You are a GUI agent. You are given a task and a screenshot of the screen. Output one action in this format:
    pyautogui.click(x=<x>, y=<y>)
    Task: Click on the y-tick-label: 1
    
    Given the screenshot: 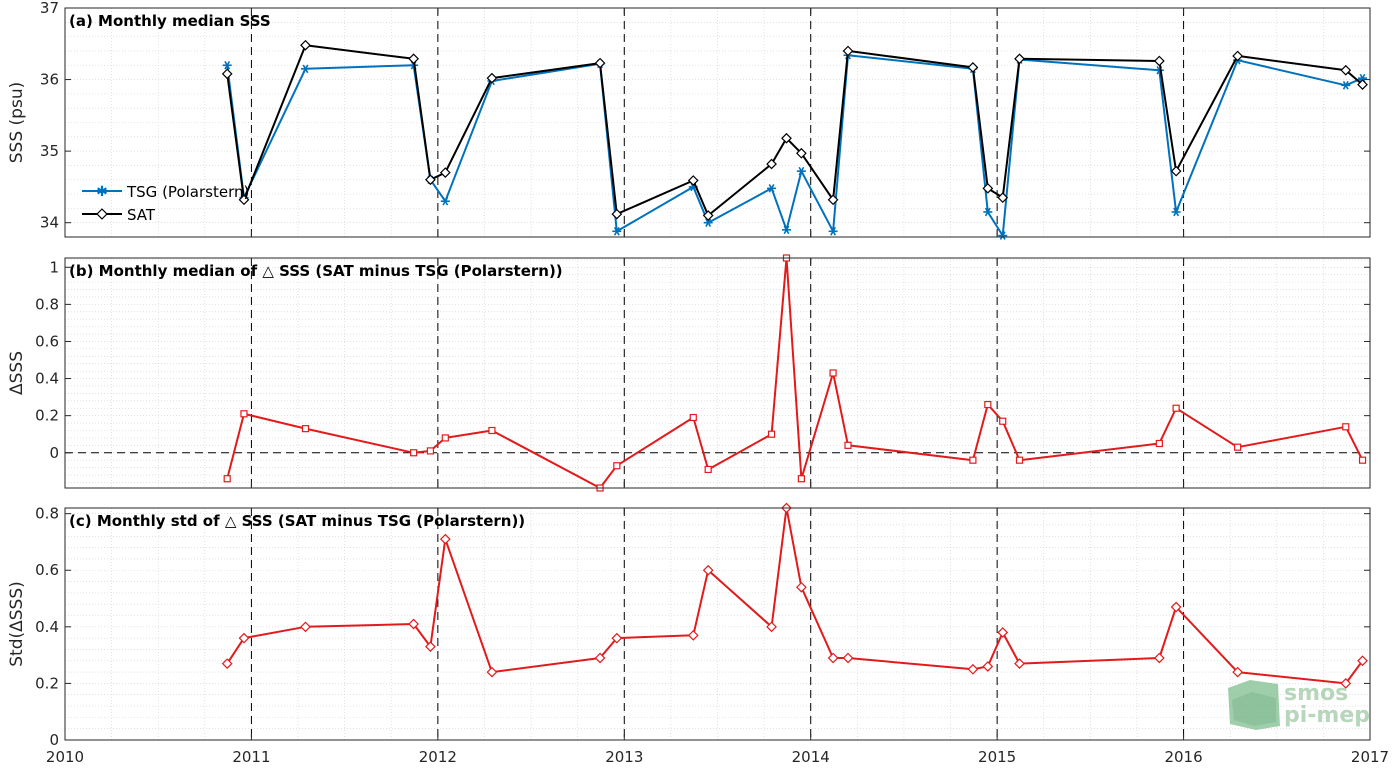 What is the action you would take?
    pyautogui.click(x=54, y=267)
    